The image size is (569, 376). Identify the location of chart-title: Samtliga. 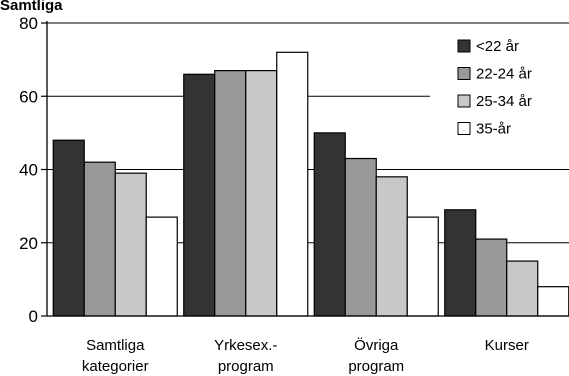
(31, 7).